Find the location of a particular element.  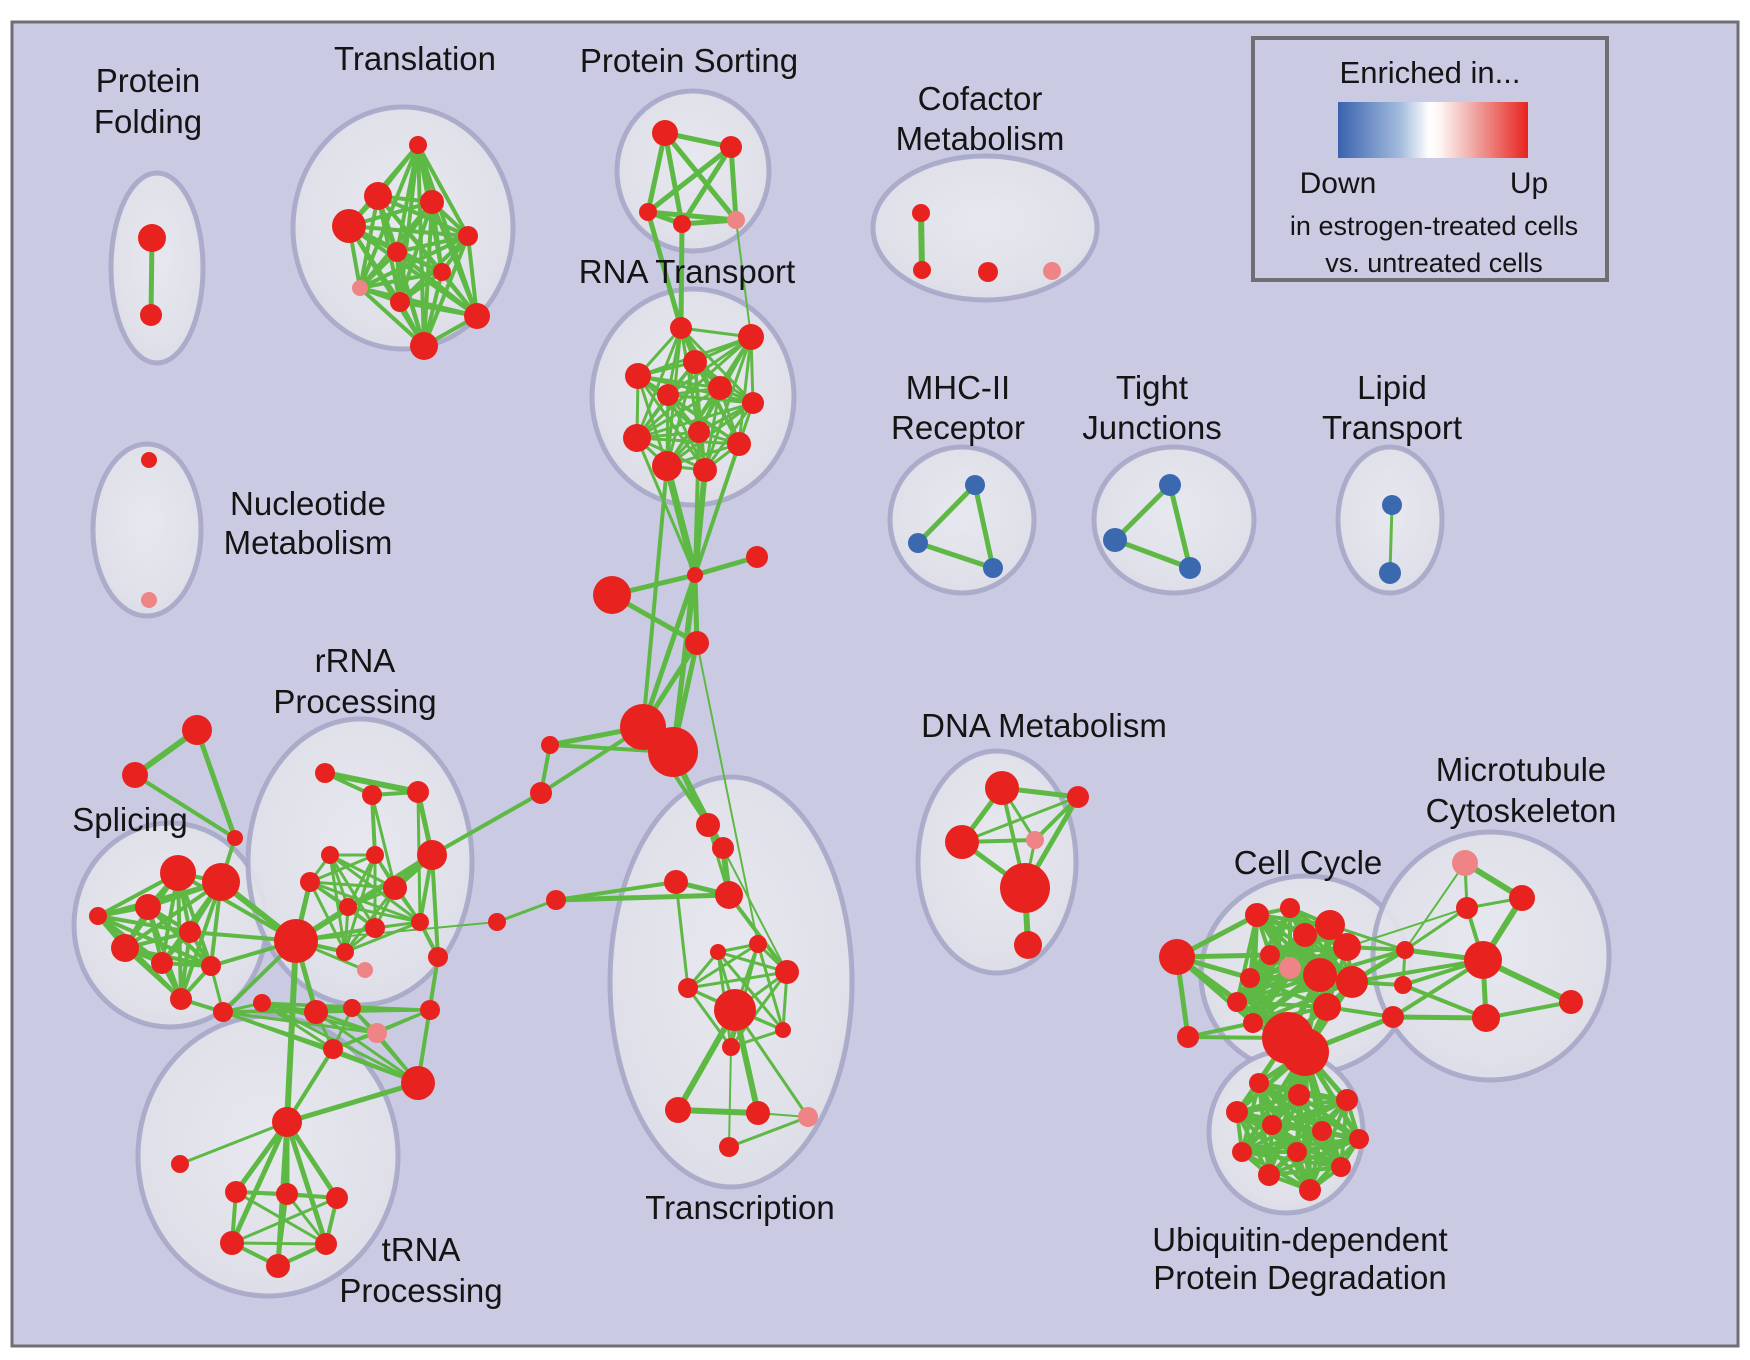

node-w5 is located at coordinates (326, 1244).